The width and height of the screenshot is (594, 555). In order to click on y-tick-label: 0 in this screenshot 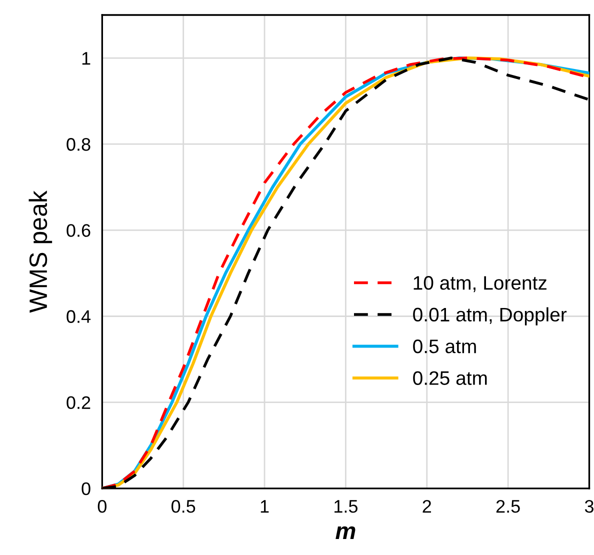, I will do `click(86, 489)`.